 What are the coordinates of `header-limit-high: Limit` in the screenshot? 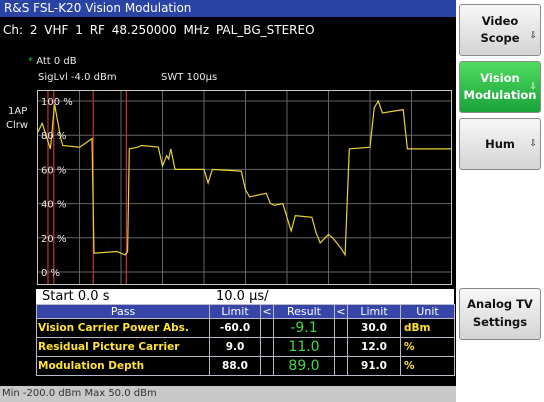 It's located at (374, 311).